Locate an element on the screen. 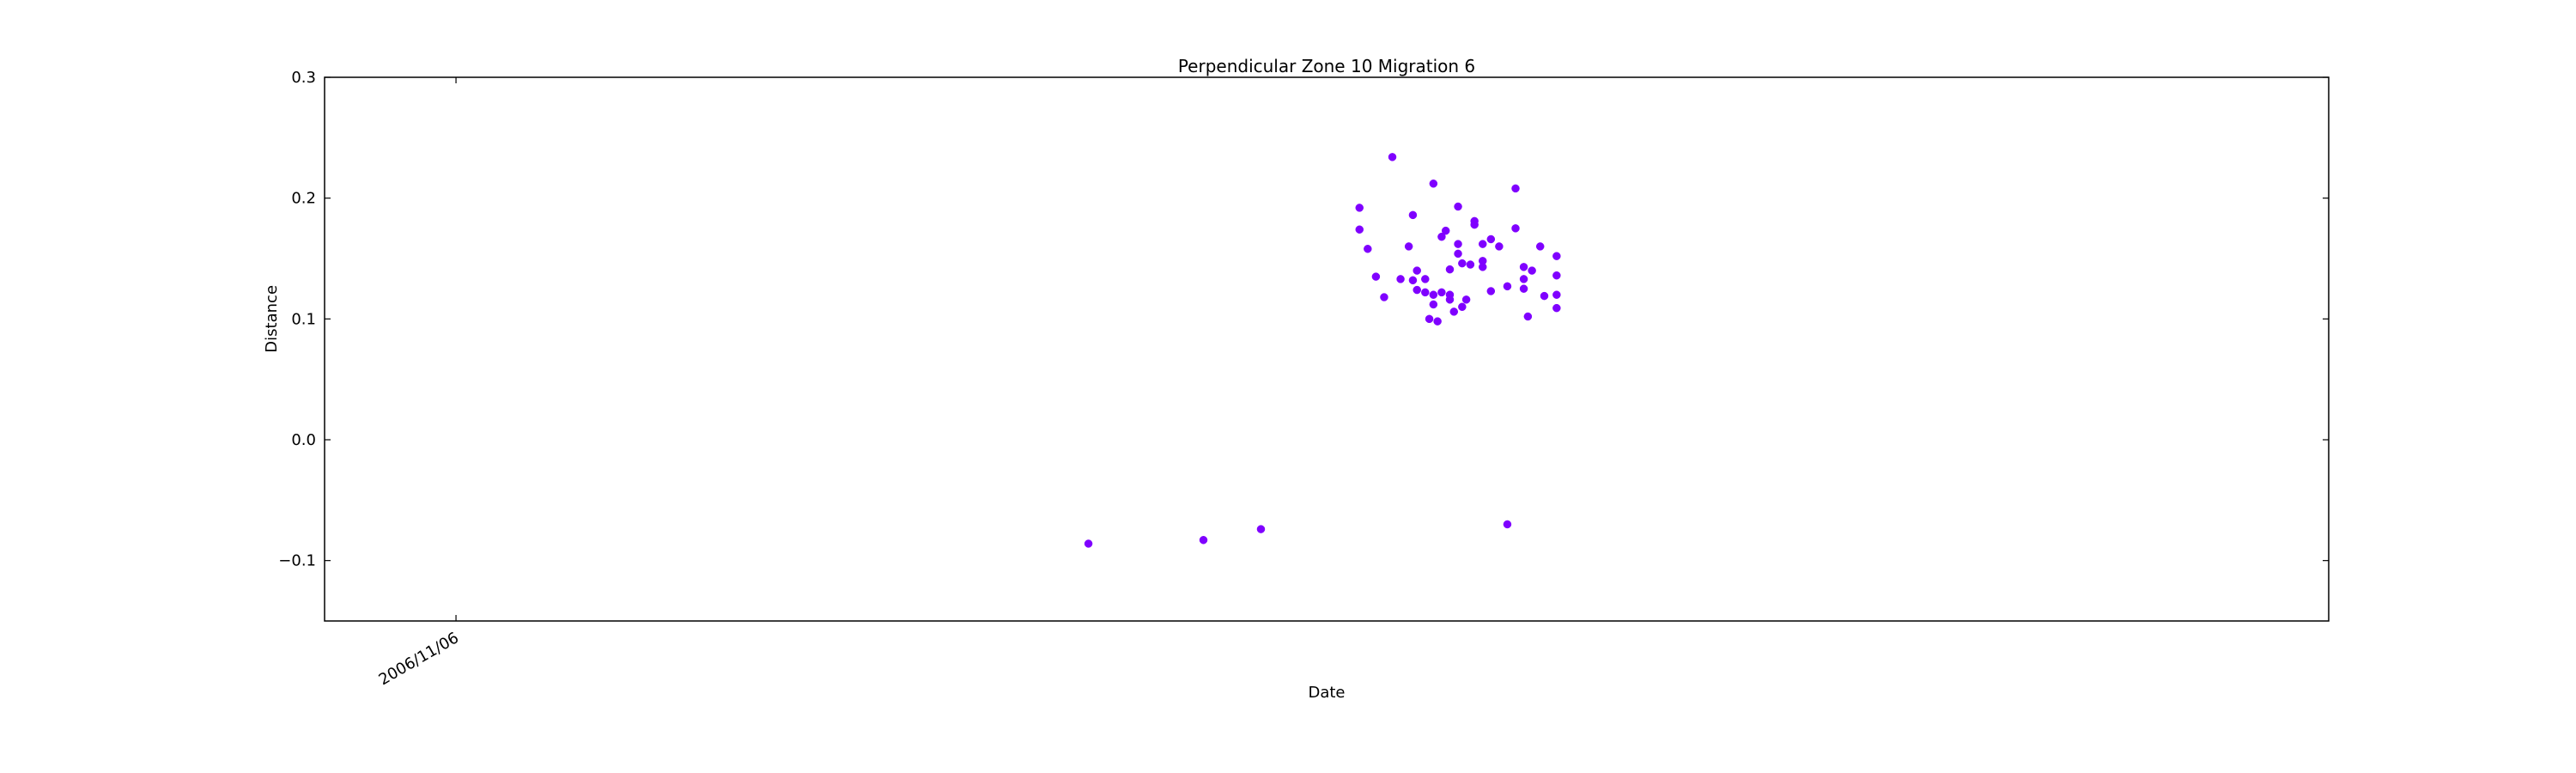 The image size is (2576, 773). data-points is located at coordinates (1323, 350).